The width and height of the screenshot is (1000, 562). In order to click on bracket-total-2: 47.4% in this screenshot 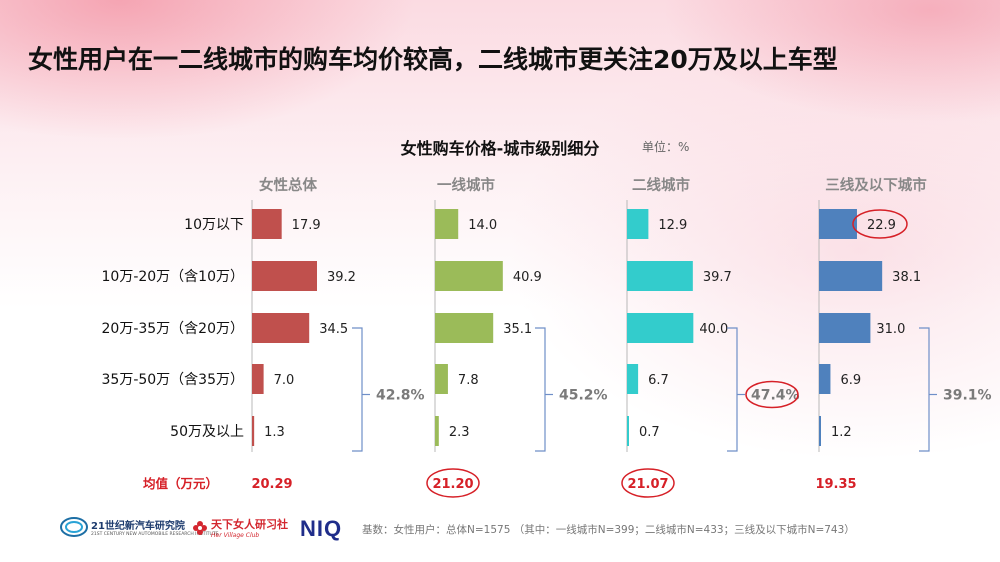, I will do `click(775, 396)`.